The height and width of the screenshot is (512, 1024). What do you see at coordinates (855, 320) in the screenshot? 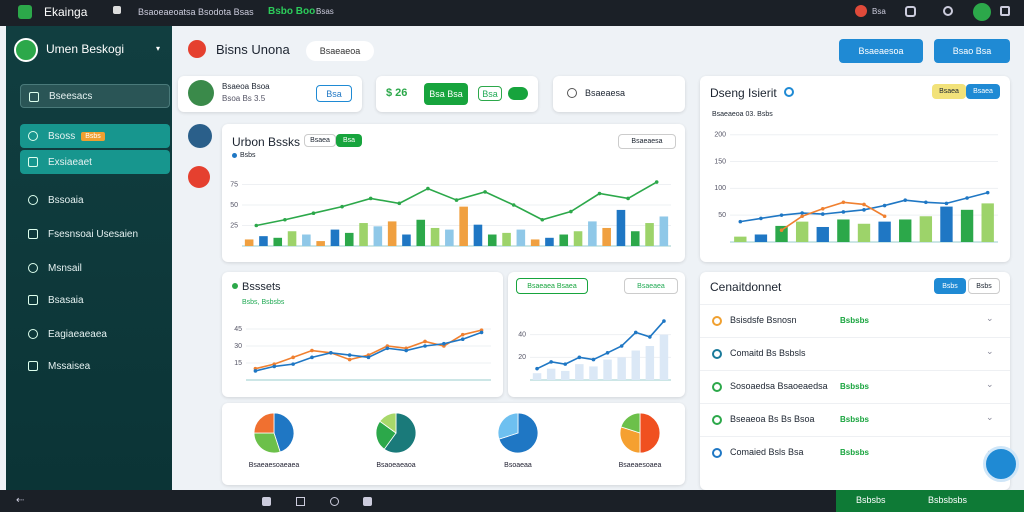
I see `list-row: Bsisdsfe Bsnosn Bsbsbs ⌄` at bounding box center [855, 320].